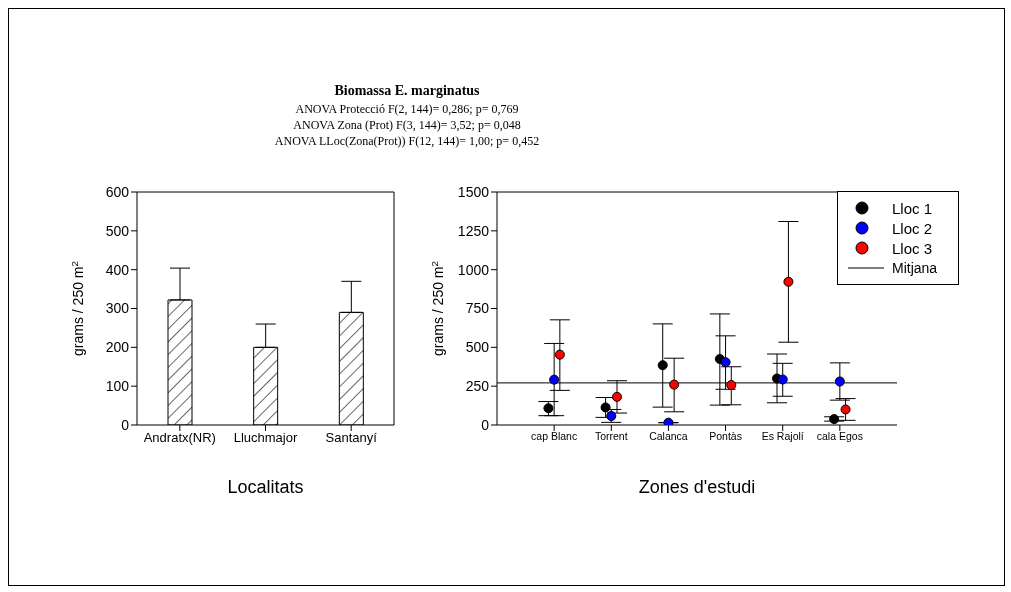 This screenshot has height=592, width=1011. I want to click on legend-label: Lloc 3, so click(912, 248).